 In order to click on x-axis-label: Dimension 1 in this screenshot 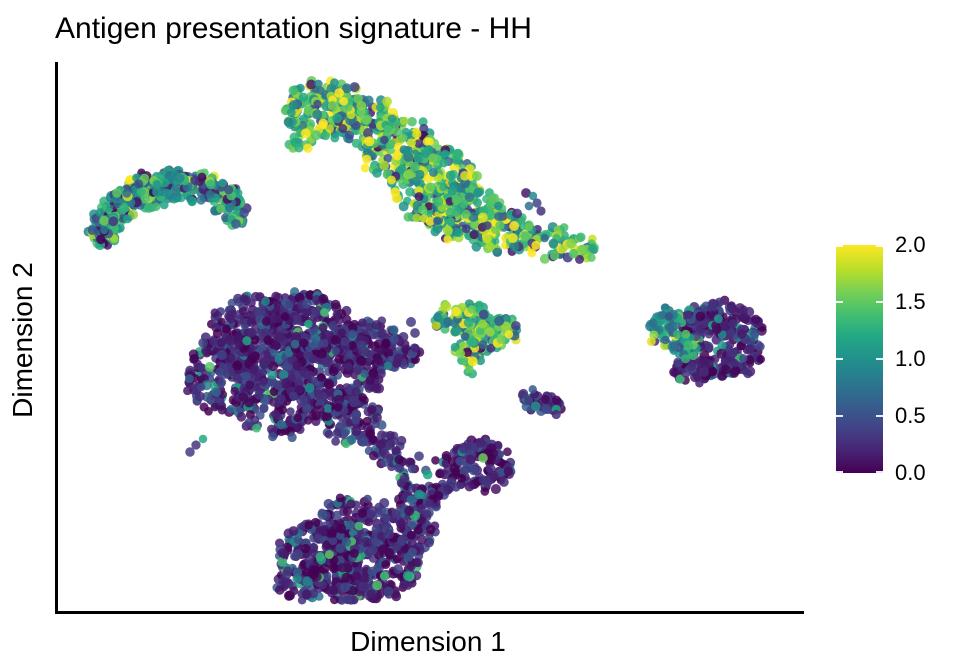, I will do `click(428, 641)`.